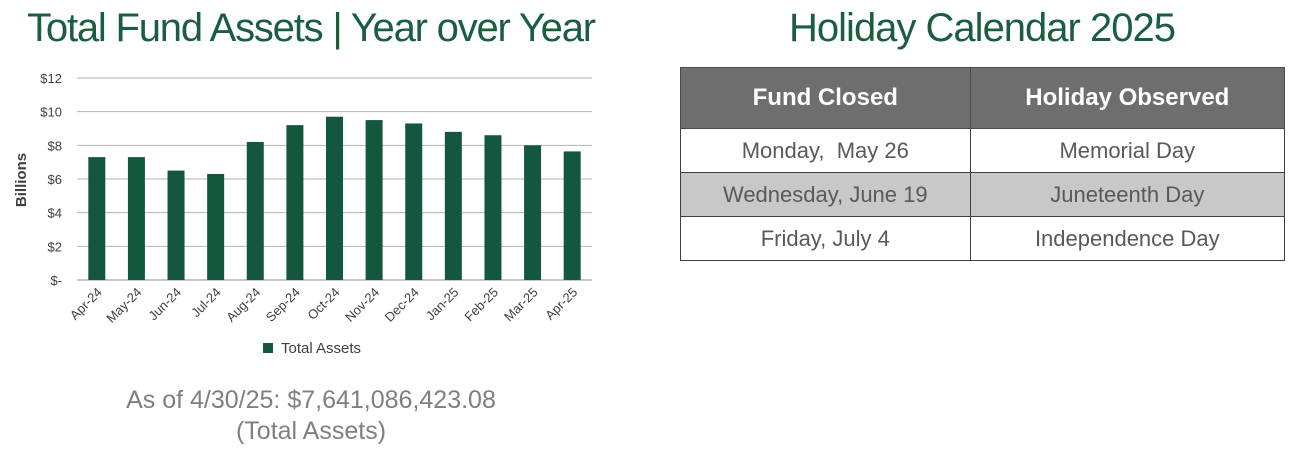 The height and width of the screenshot is (454, 1303). What do you see at coordinates (21, 180) in the screenshot?
I see `y-axis-label: Billions` at bounding box center [21, 180].